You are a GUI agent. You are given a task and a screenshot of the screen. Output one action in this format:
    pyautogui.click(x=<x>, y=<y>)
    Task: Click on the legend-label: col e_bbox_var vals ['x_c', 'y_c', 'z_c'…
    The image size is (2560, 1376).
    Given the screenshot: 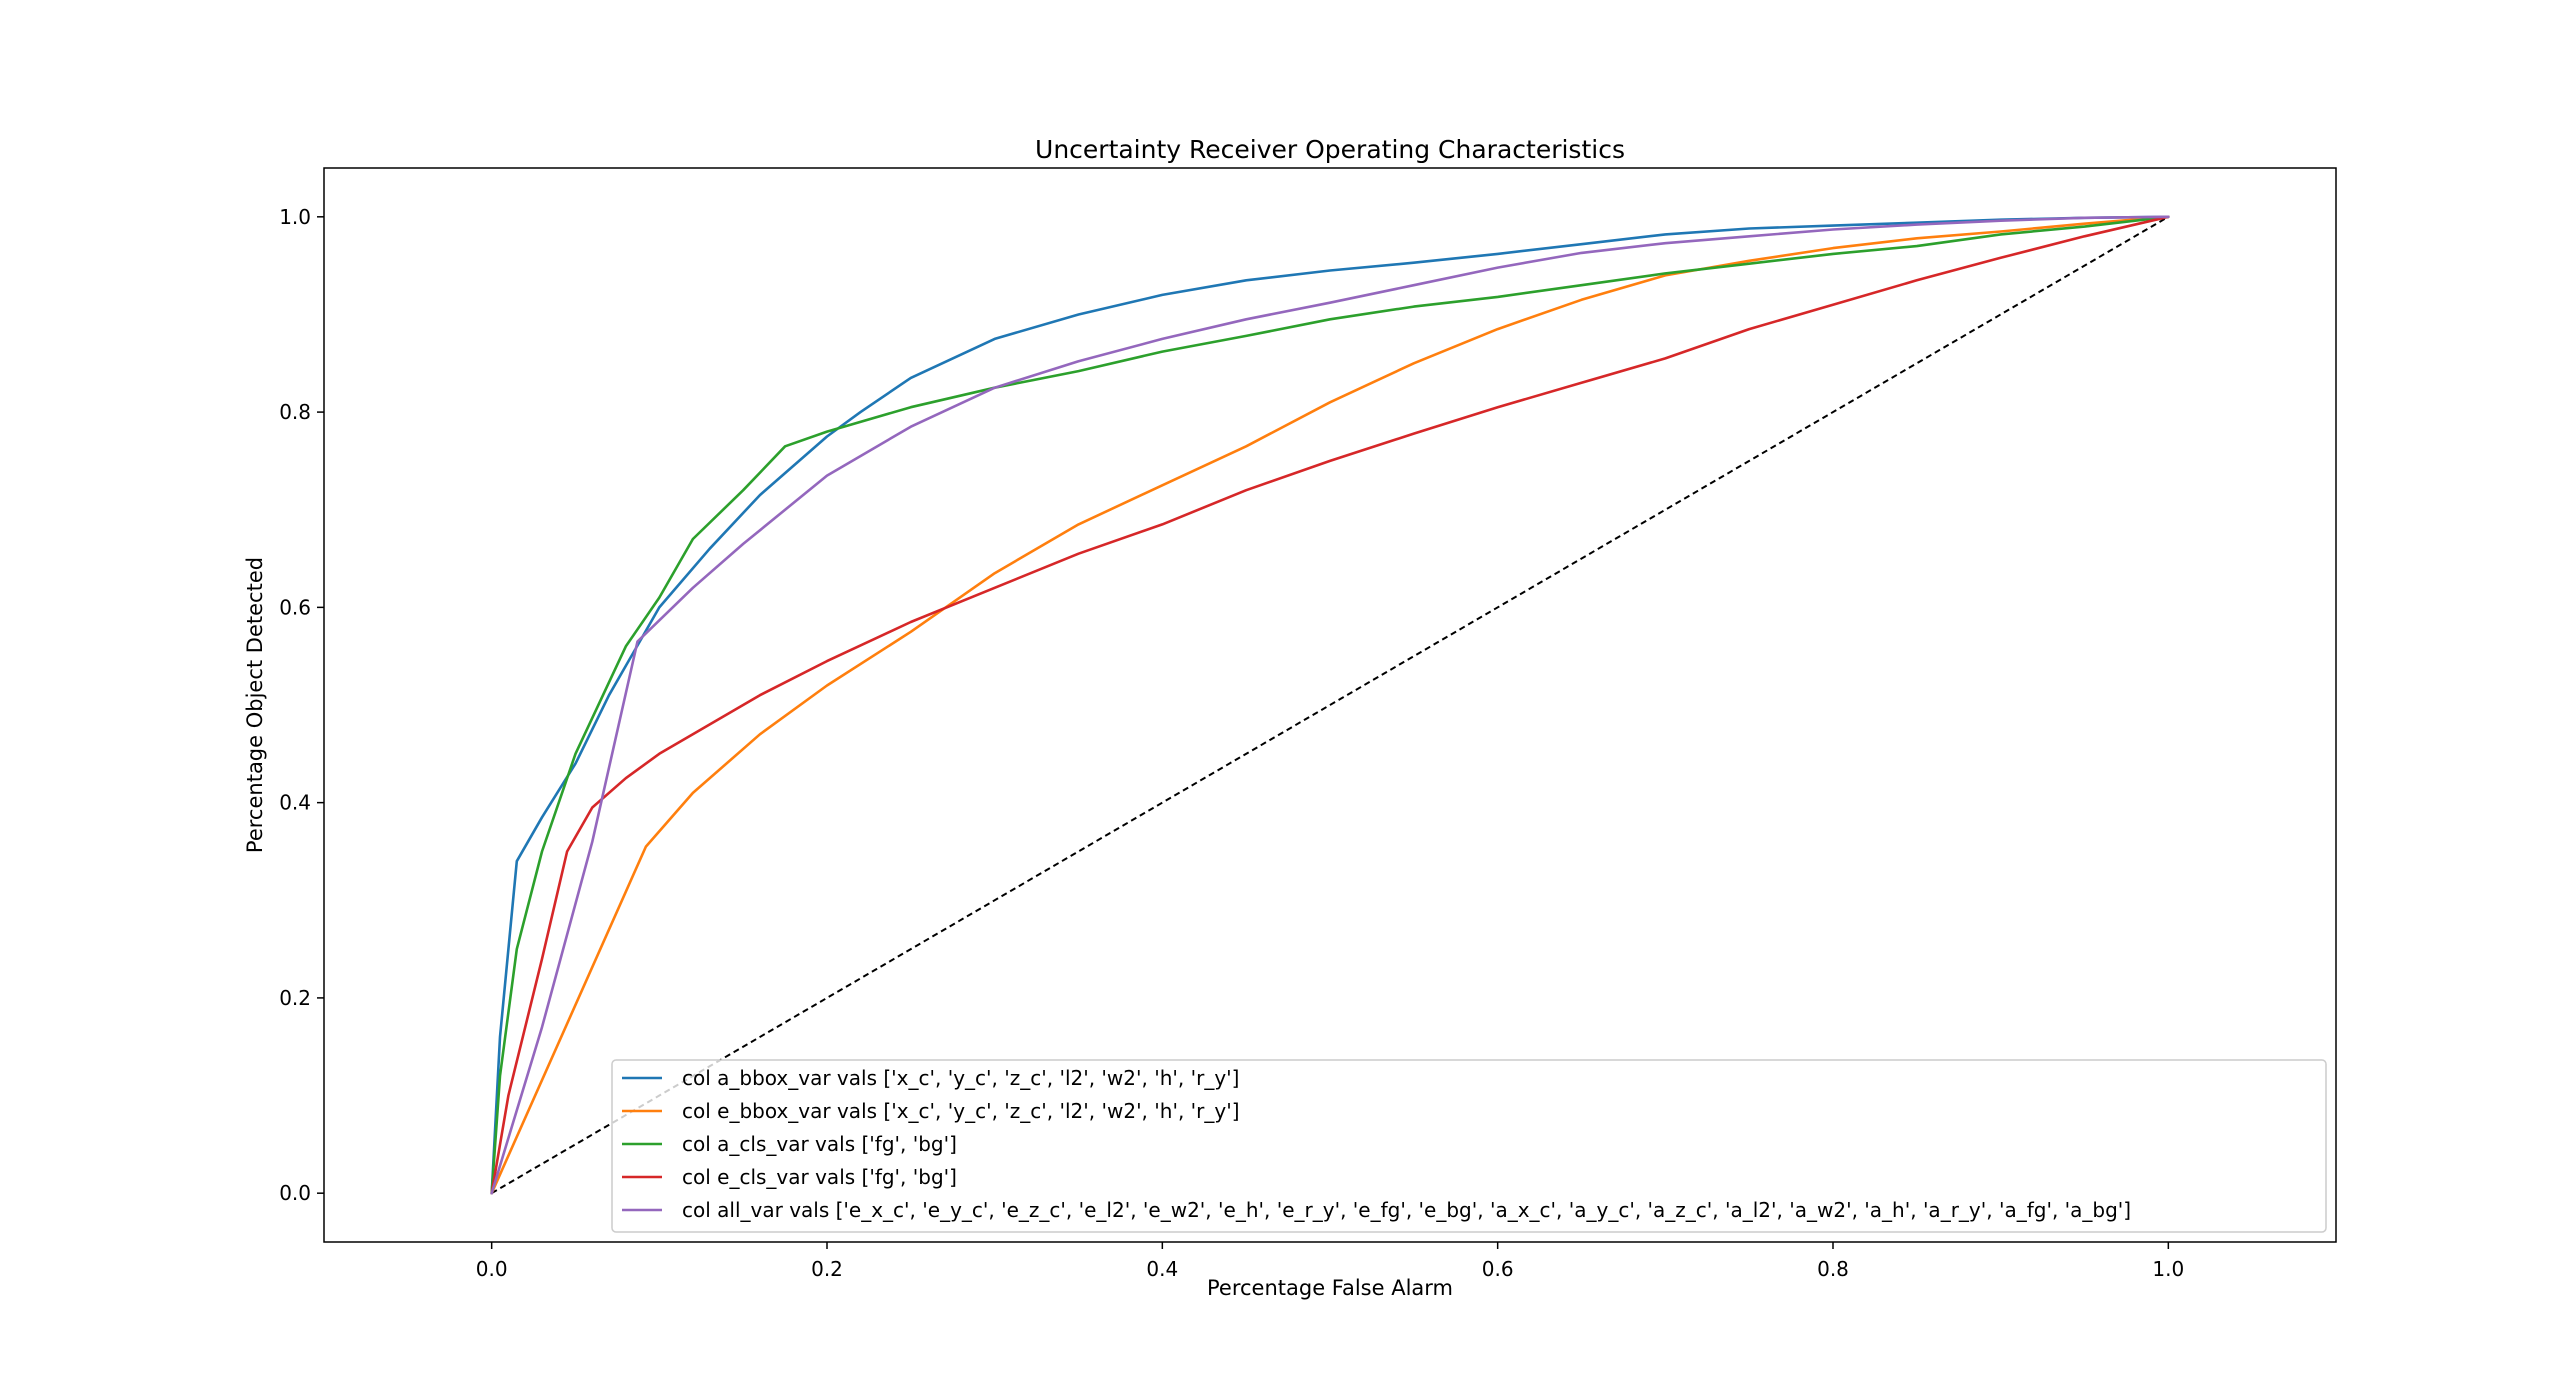 What is the action you would take?
    pyautogui.click(x=961, y=1111)
    